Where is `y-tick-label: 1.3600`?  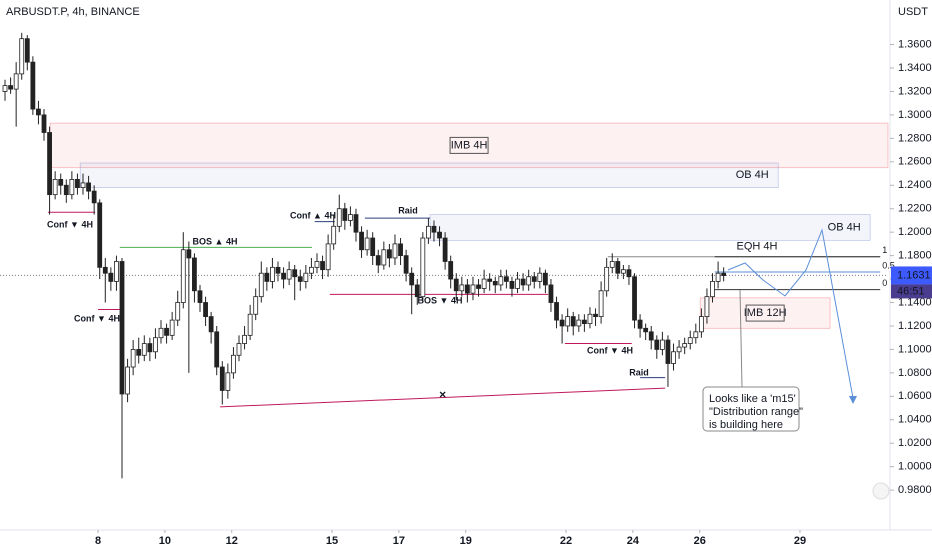 y-tick-label: 1.3600 is located at coordinates (915, 44).